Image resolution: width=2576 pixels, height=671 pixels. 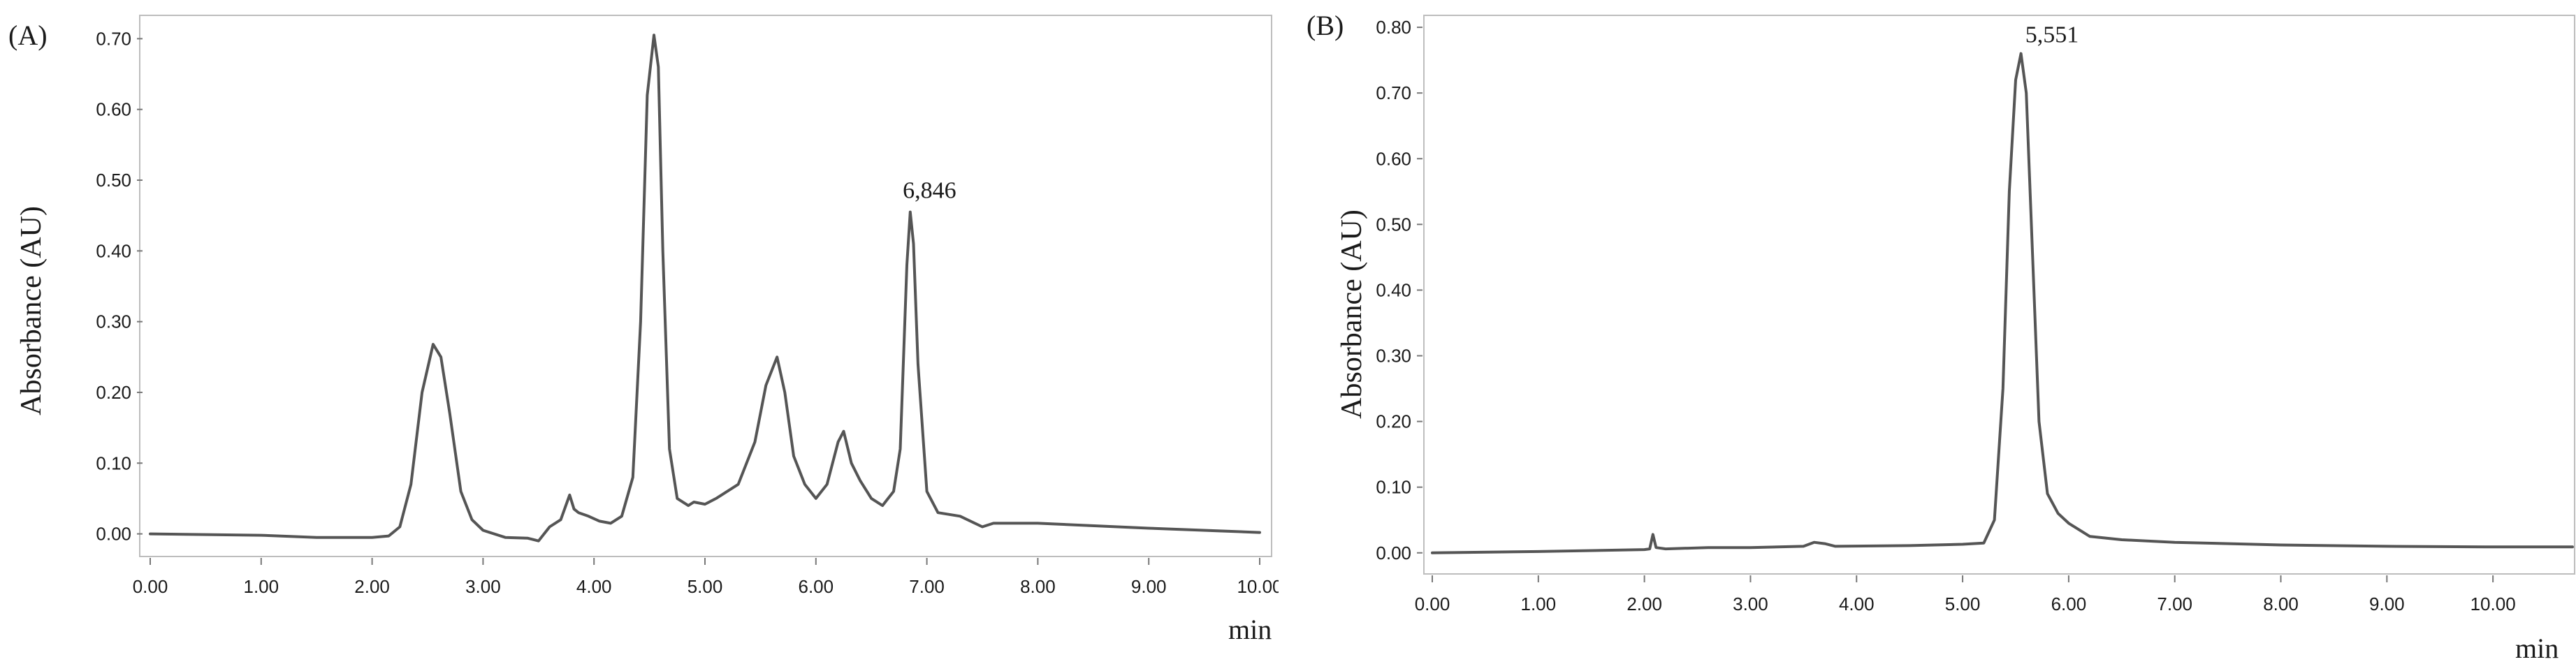 I want to click on x-tick-label-b-9: 9.00, so click(x=2387, y=603).